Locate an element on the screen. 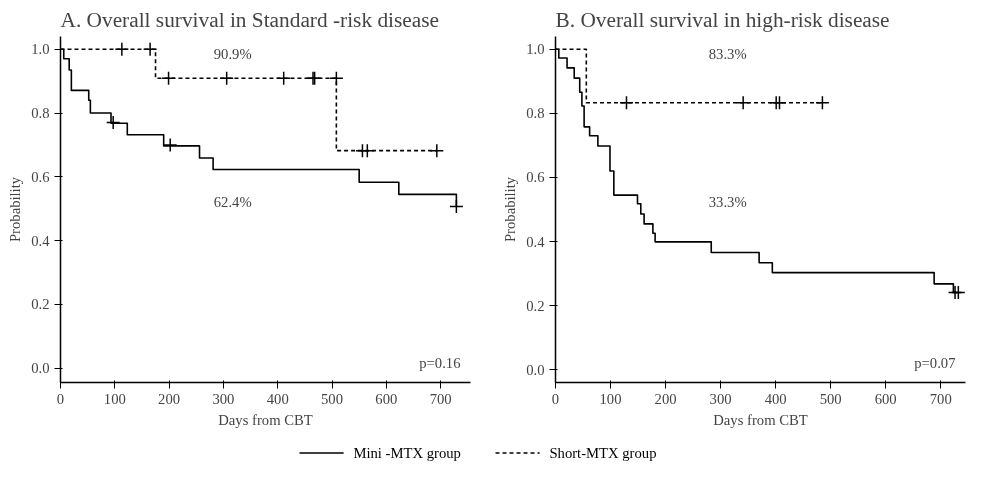 This screenshot has height=502, width=1001. annotation: 90.9% is located at coordinates (232, 54).